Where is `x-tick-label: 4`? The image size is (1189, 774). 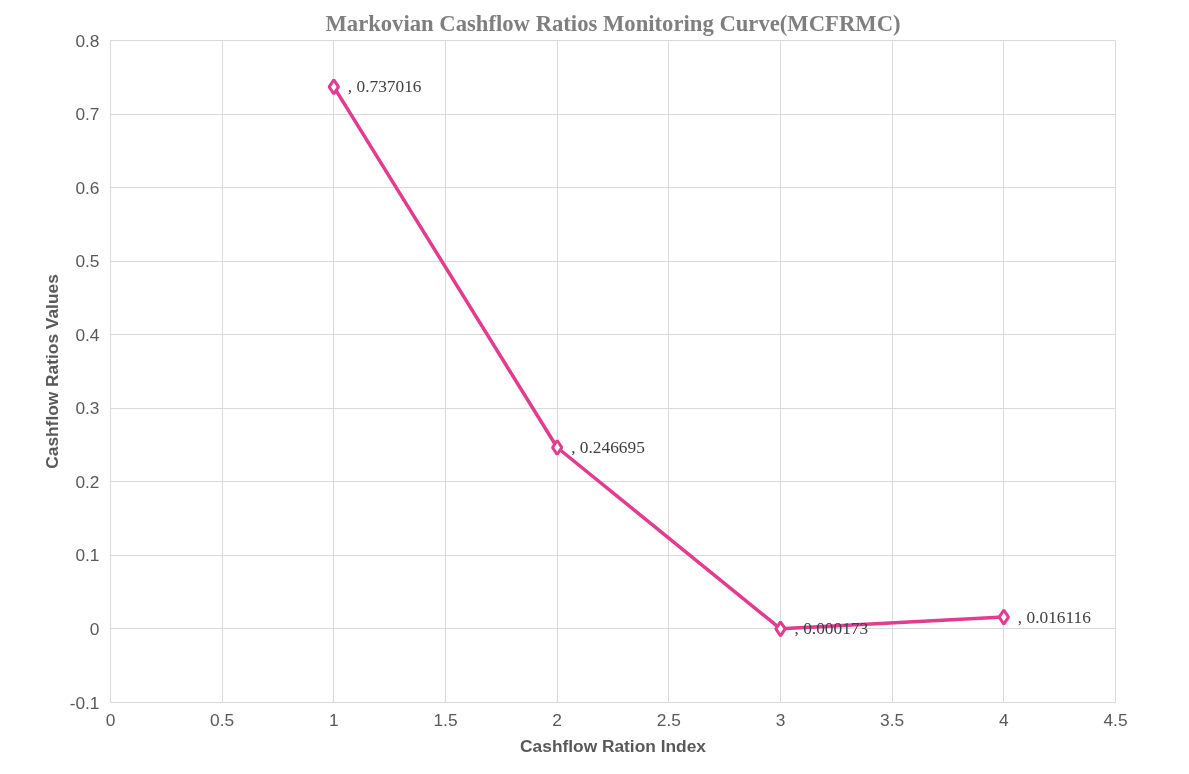
x-tick-label: 4 is located at coordinates (1004, 719).